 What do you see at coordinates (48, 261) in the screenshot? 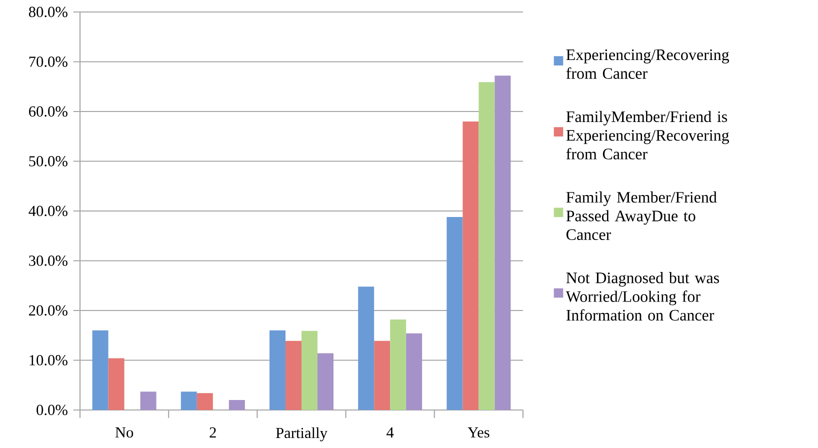
I see `y-tick-label: 30.0%` at bounding box center [48, 261].